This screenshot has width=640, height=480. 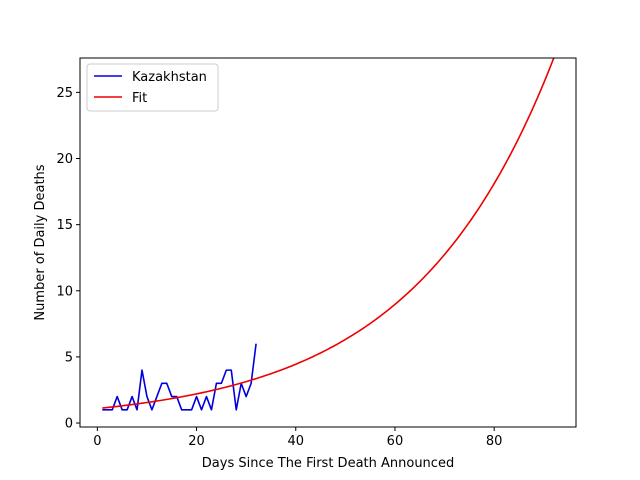 What do you see at coordinates (169, 77) in the screenshot?
I see `legend-label-kazakhstan: Kazakhstan` at bounding box center [169, 77].